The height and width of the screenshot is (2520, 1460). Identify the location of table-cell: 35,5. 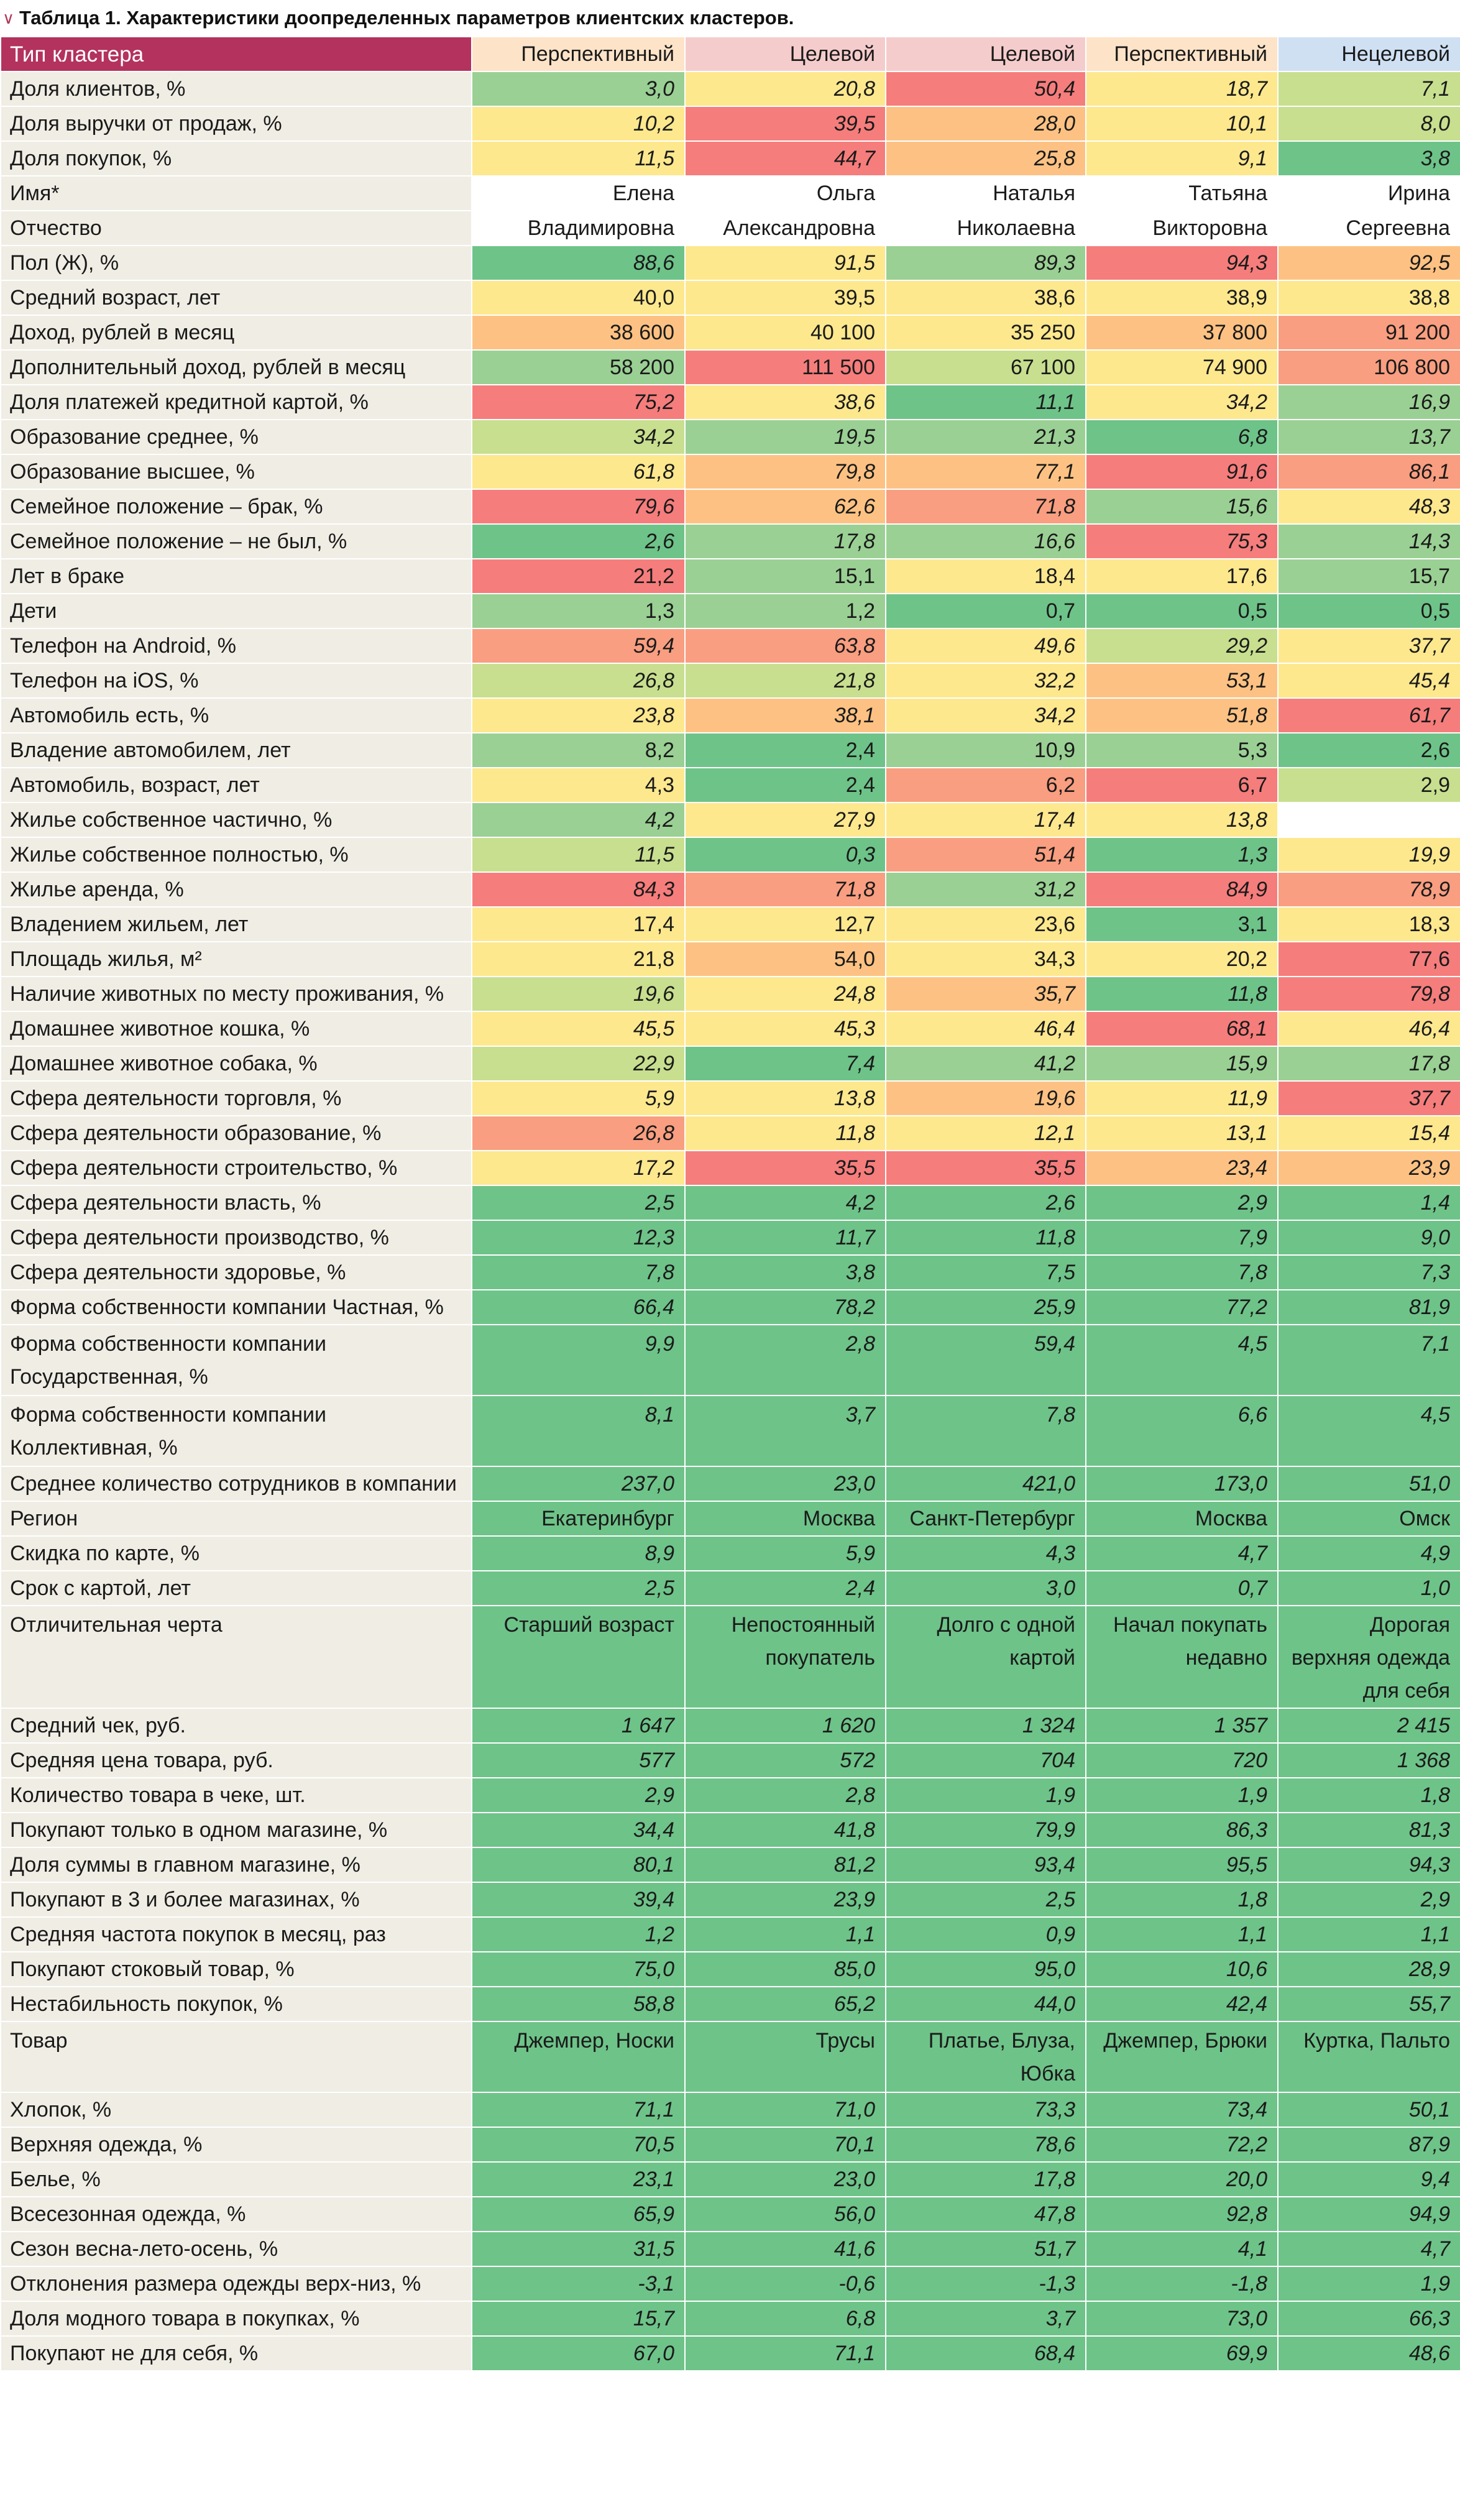
(785, 1168).